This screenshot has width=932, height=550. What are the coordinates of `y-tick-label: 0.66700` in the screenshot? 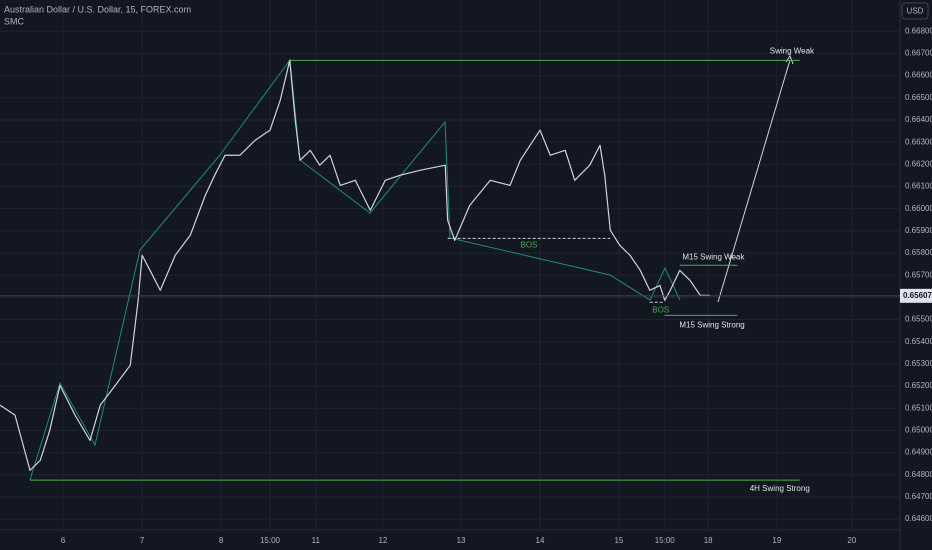 It's located at (918, 53).